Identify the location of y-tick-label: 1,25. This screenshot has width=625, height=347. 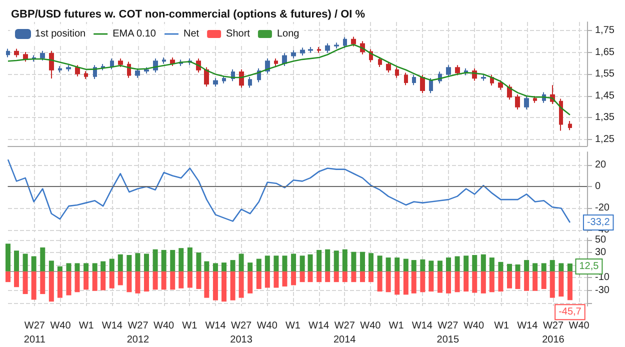
(605, 139).